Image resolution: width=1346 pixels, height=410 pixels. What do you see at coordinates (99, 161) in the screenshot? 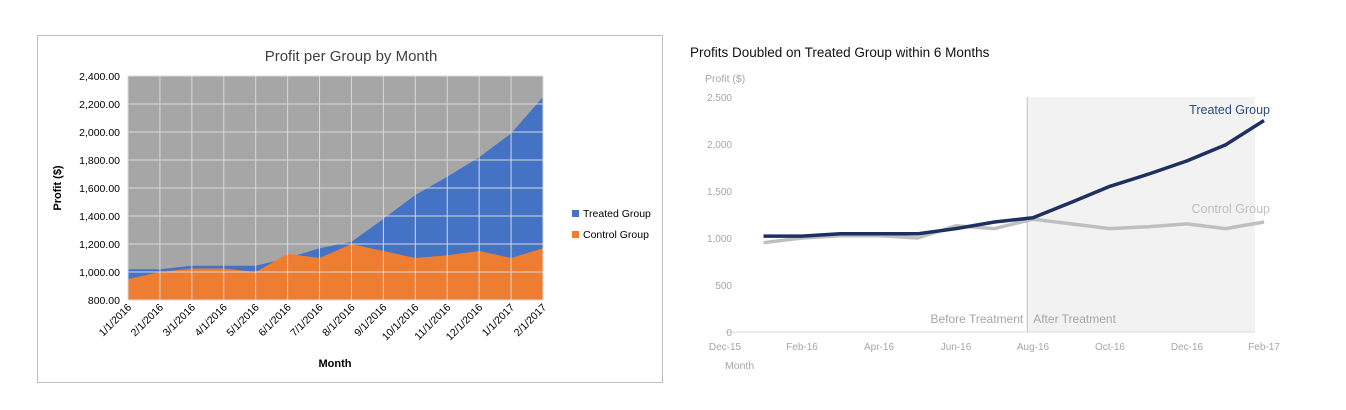
I see `y-tick-label: 1,800.00` at bounding box center [99, 161].